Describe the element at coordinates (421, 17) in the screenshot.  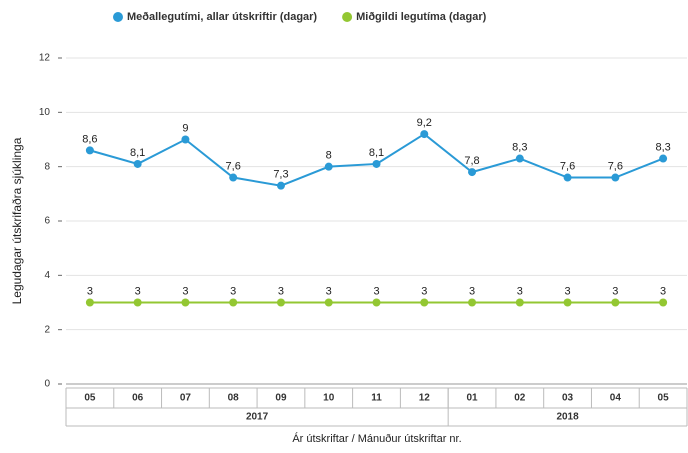
I see `legend-label: Miðgildi legutíma (dagar)` at that location.